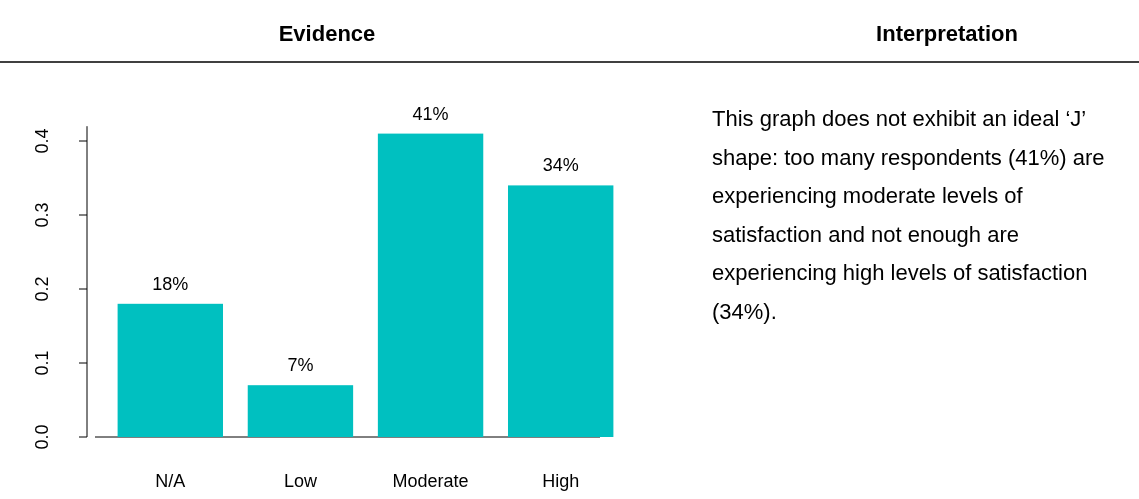 This screenshot has width=1139, height=499. Describe the element at coordinates (42, 141) in the screenshot. I see `y-tick-label: 0.4` at that location.